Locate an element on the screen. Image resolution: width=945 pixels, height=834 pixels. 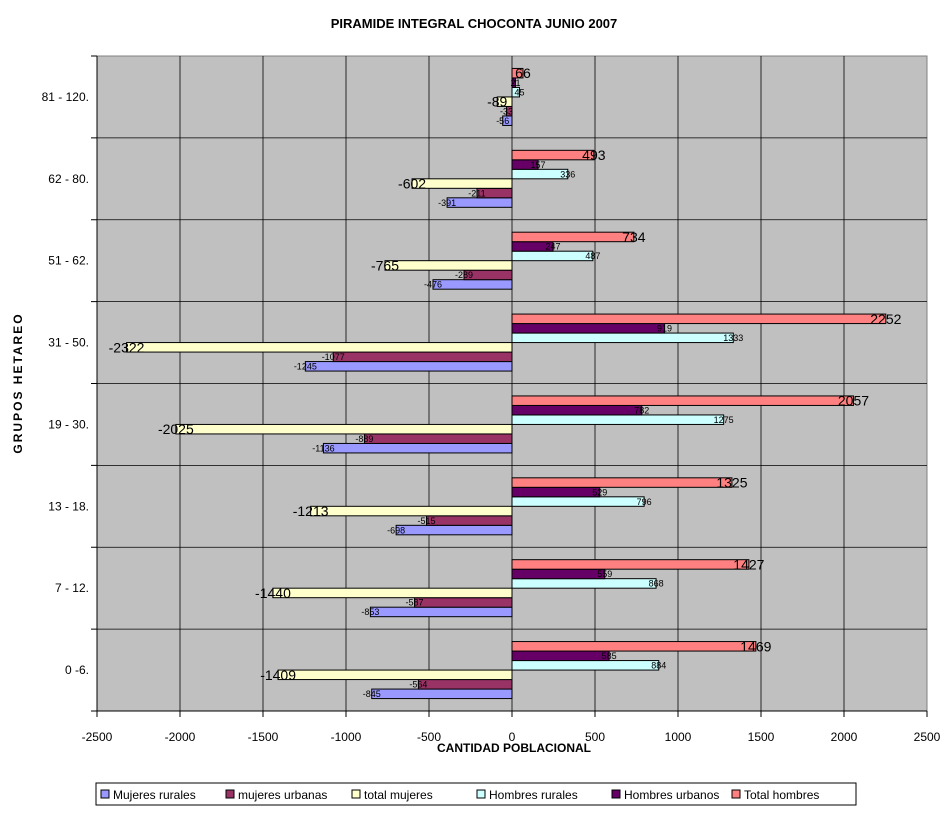
data-label: -476 is located at coordinates (433, 285).